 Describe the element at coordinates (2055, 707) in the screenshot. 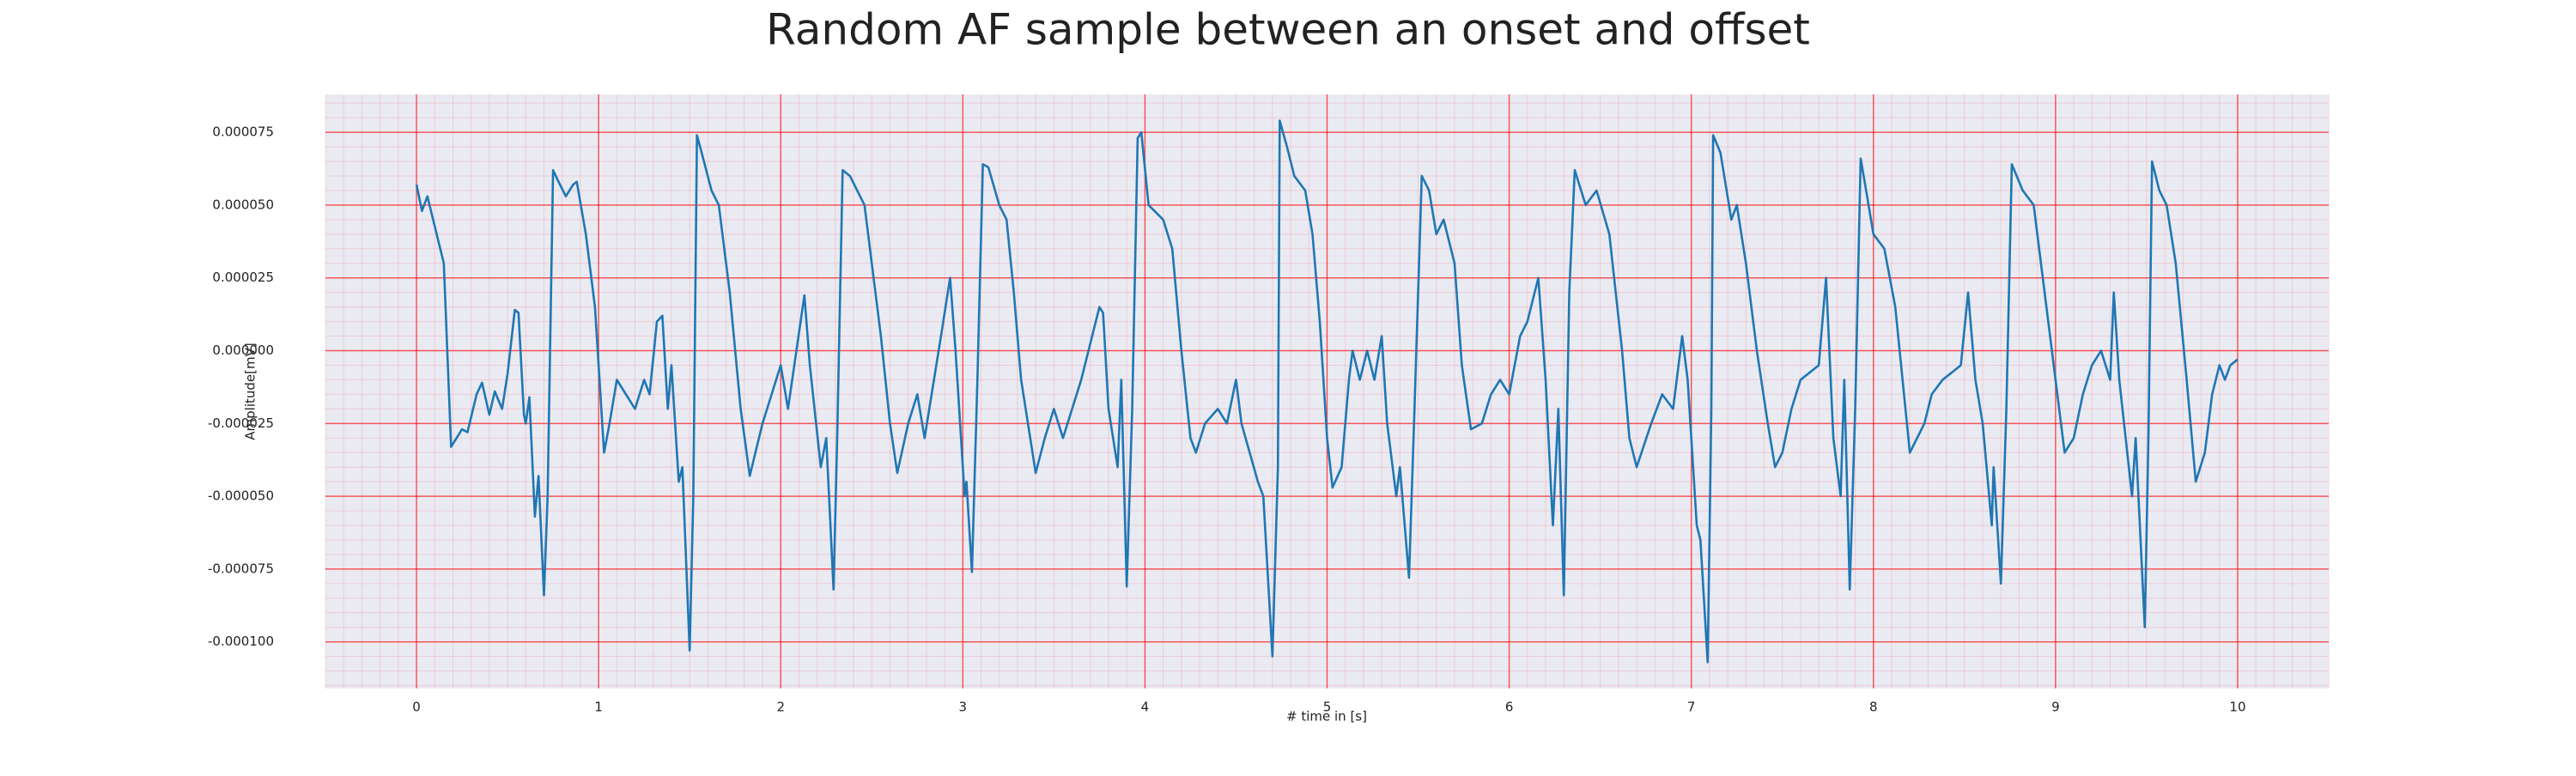

I see `x-tick-label: 9` at that location.